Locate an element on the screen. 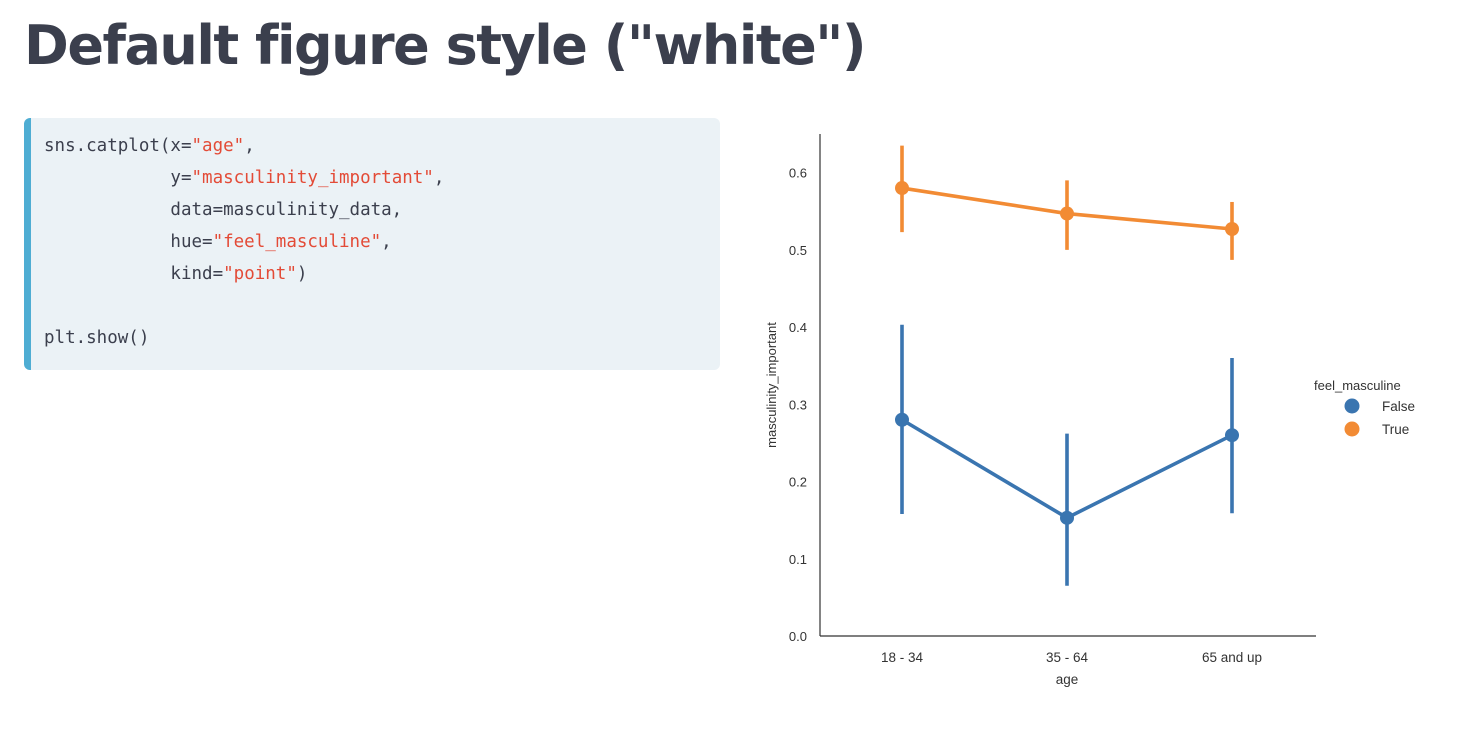 This screenshot has height=736, width=1470. code-token: kind= is located at coordinates (134, 274).